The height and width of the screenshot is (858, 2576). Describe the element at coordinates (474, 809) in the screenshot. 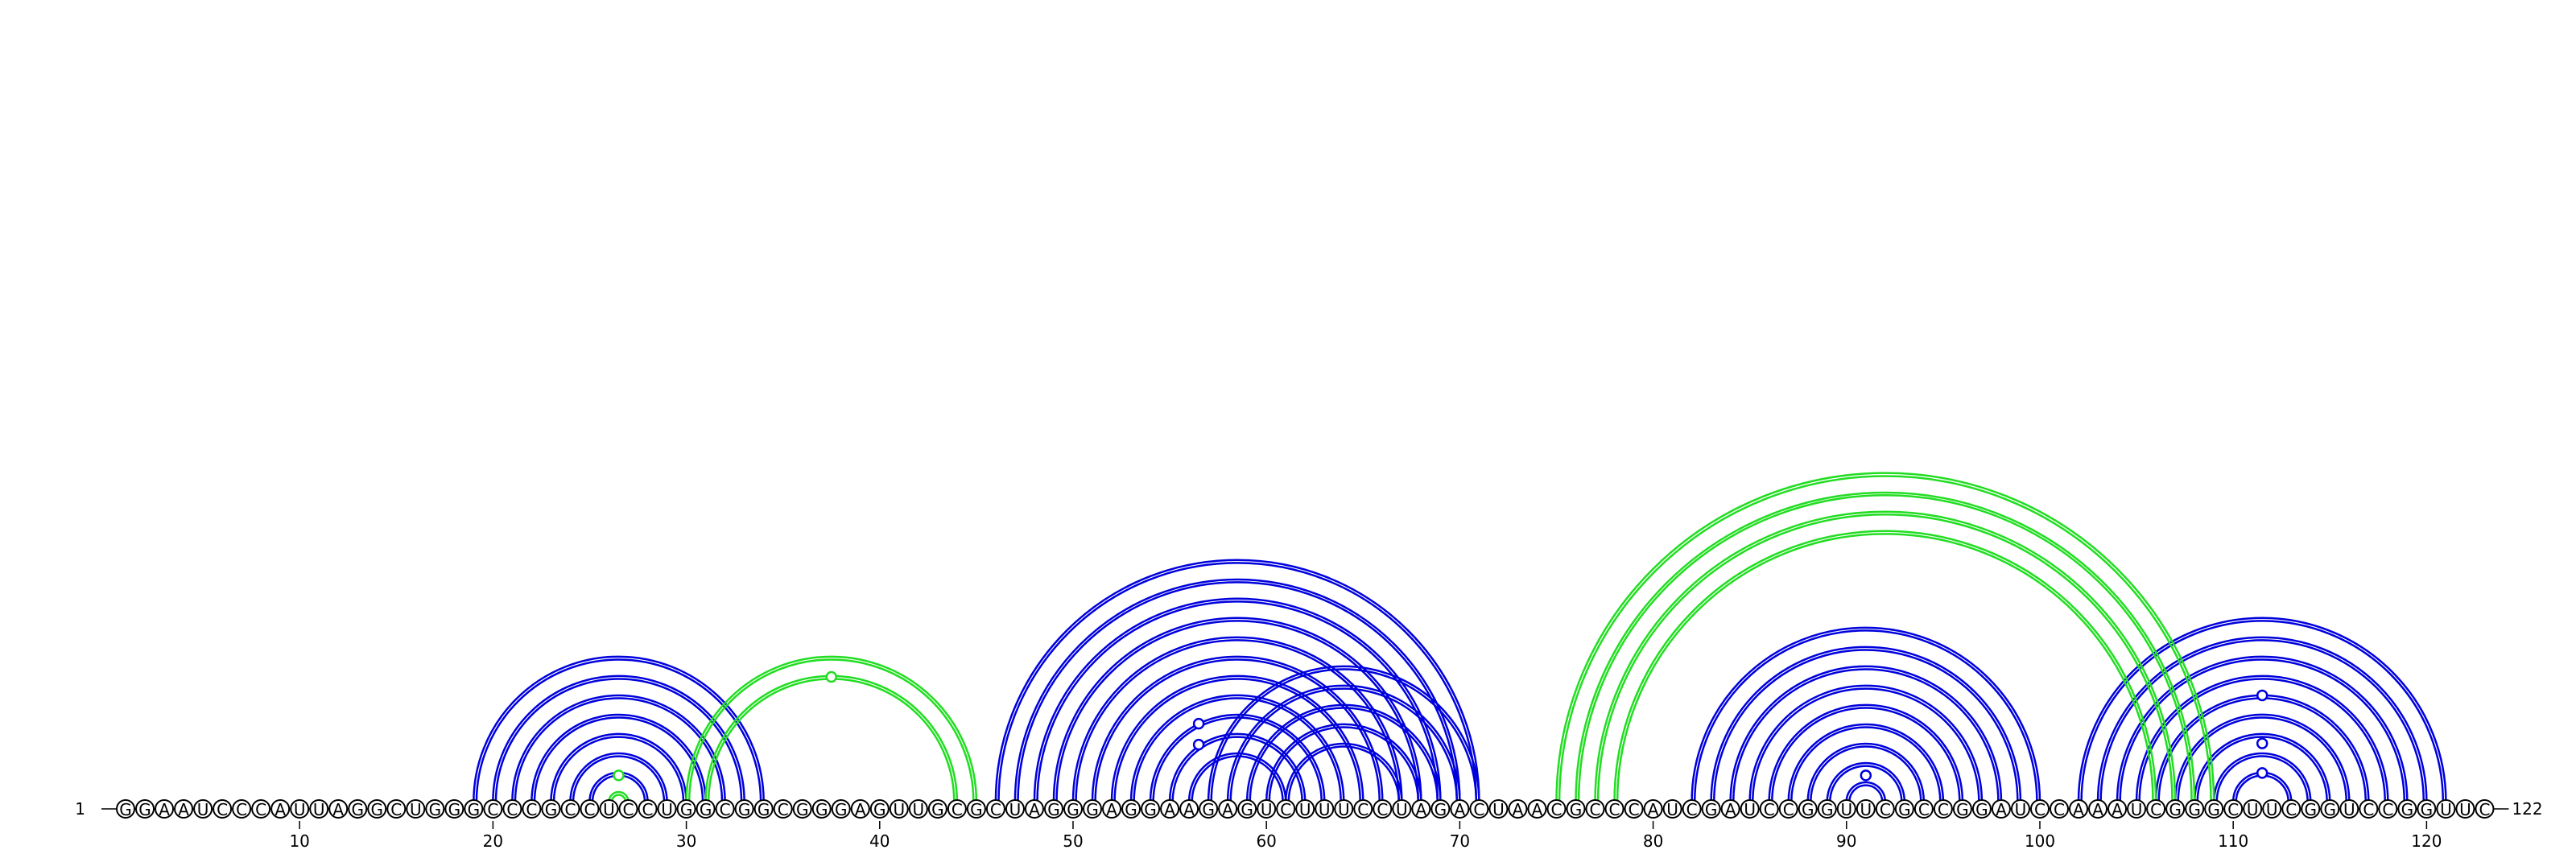

I see `nucleotide-19: G` at that location.